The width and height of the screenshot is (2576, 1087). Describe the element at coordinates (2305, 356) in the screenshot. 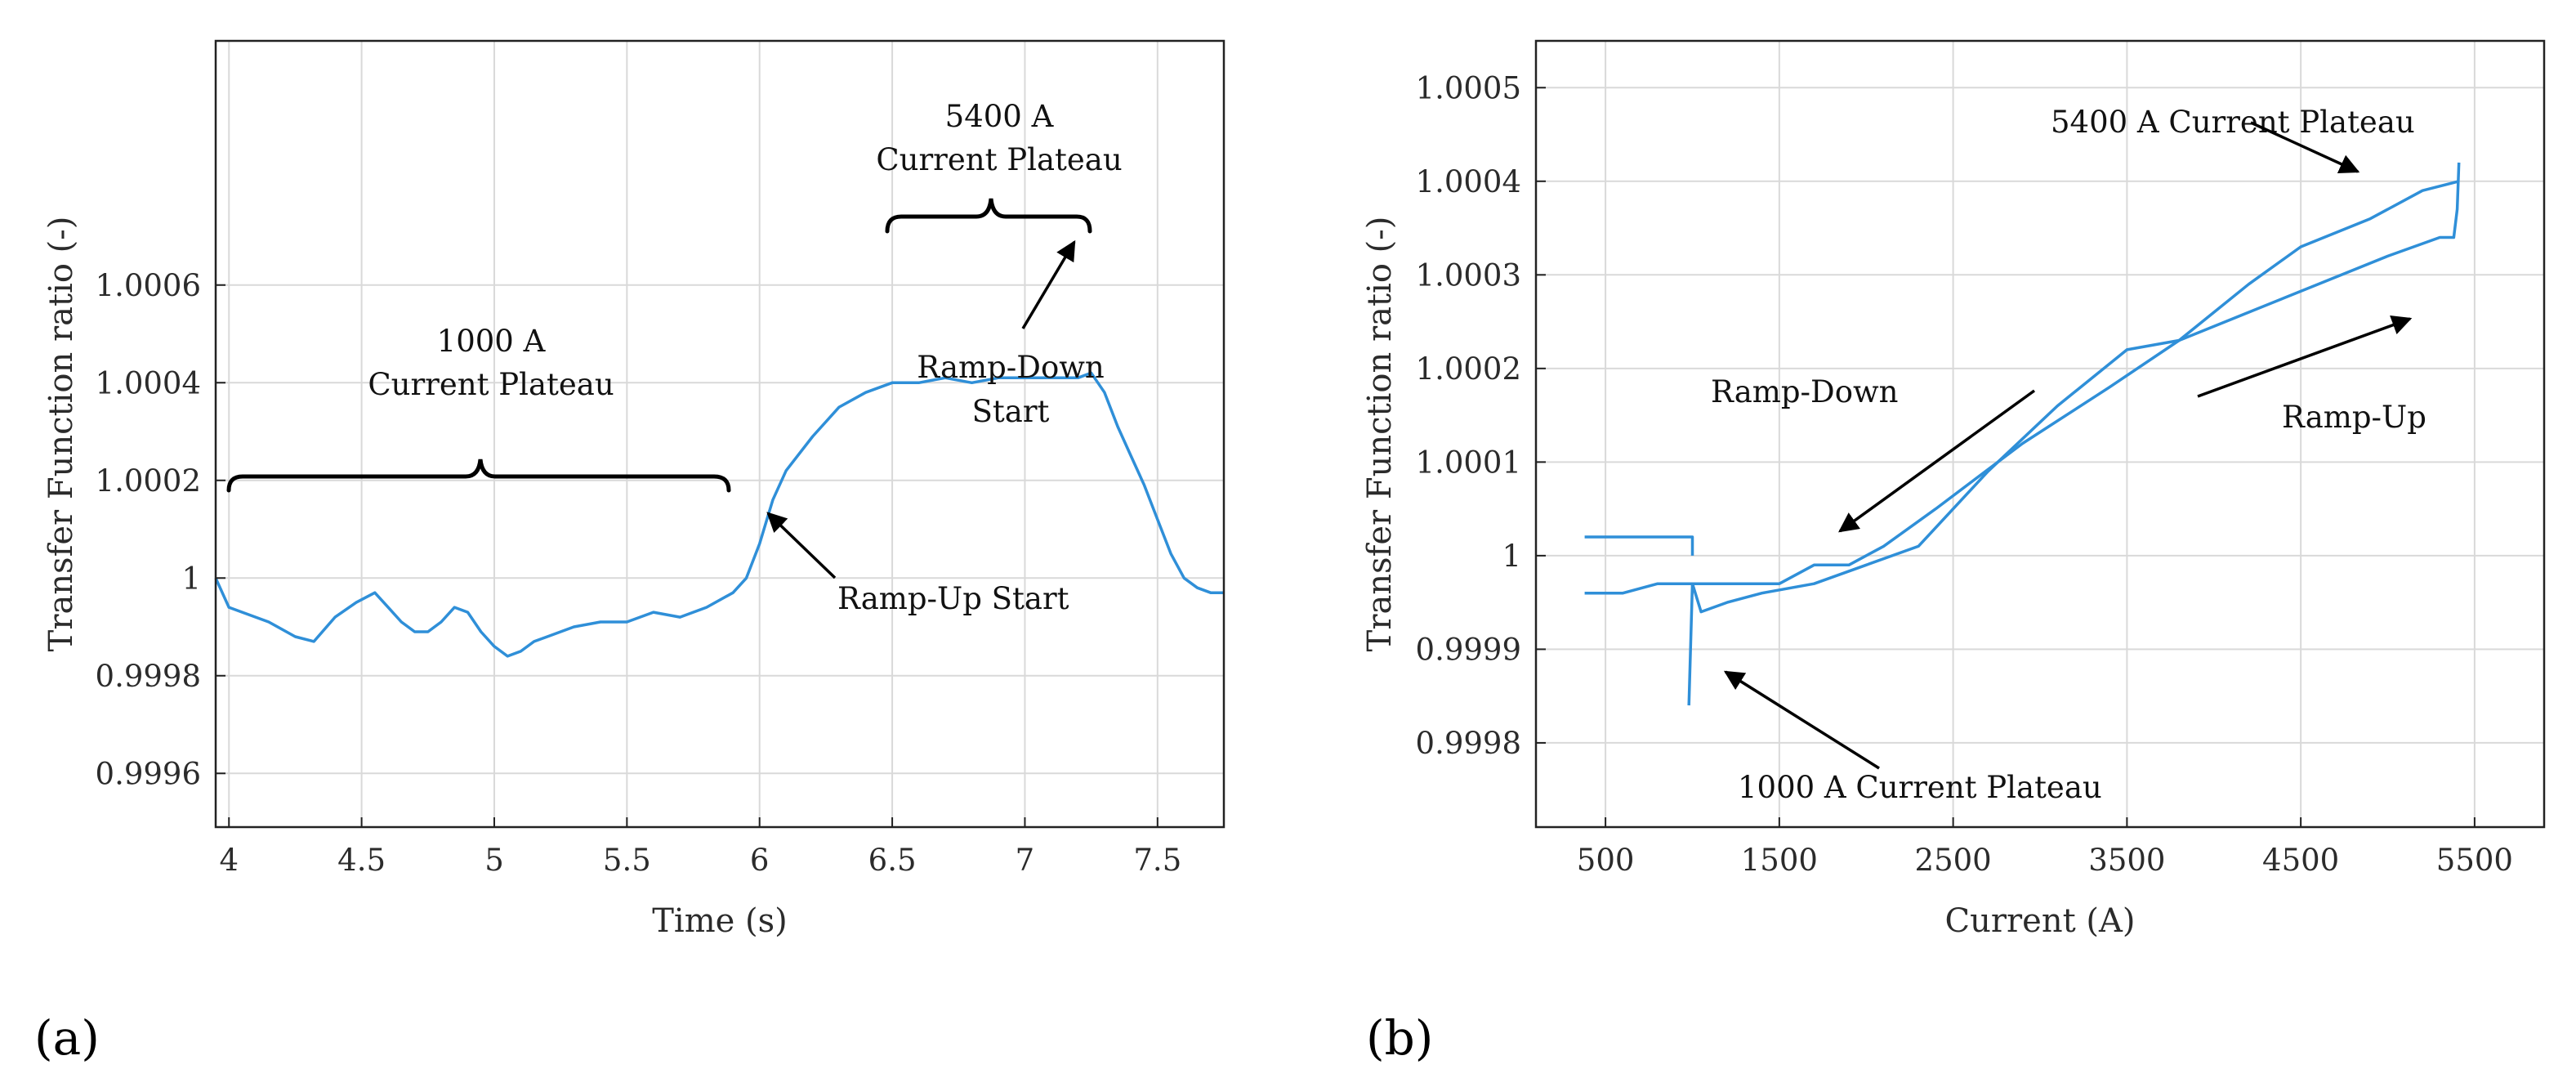

I see `arrow-rampup-b` at that location.